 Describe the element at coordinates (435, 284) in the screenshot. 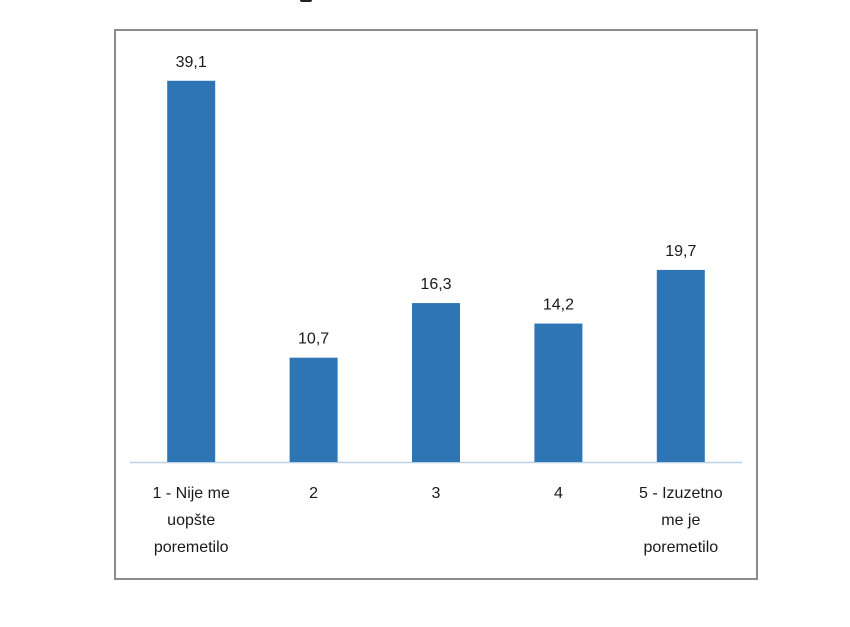

I see `data-label-3: 16,3` at that location.